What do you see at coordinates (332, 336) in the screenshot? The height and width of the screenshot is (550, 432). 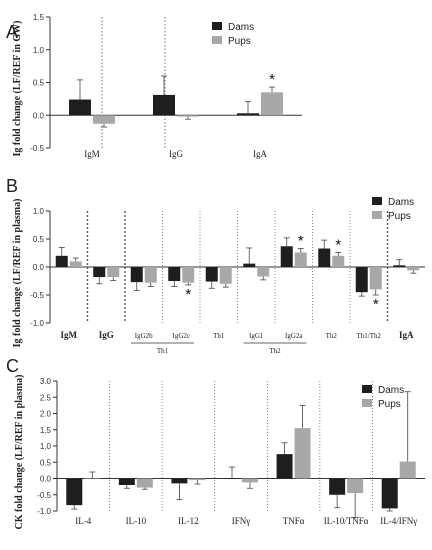 I see `x-category-label: Th2` at bounding box center [332, 336].